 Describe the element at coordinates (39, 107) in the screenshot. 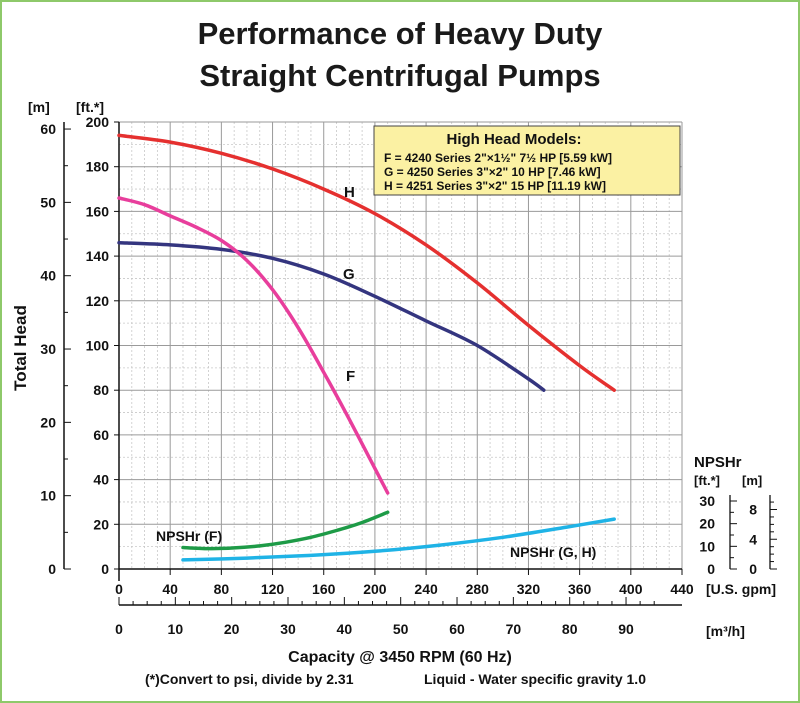

I see `y-unit-m: [m]` at that location.